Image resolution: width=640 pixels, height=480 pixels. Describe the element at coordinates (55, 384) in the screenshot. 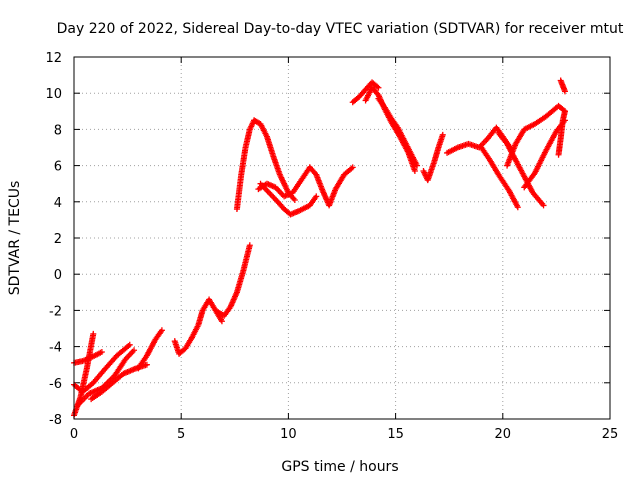

I see `y-tick-label: -6` at that location.